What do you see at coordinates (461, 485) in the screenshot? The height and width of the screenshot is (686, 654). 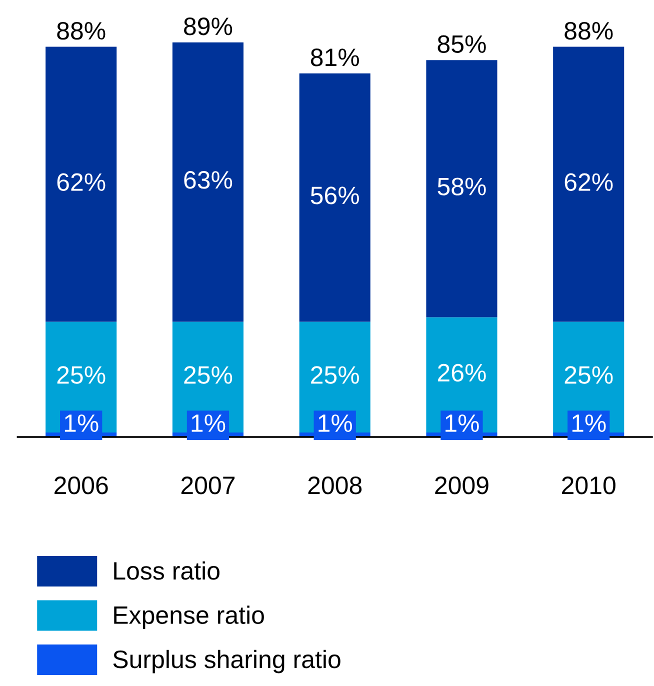 I see `x-tick-label: 2009` at bounding box center [461, 485].